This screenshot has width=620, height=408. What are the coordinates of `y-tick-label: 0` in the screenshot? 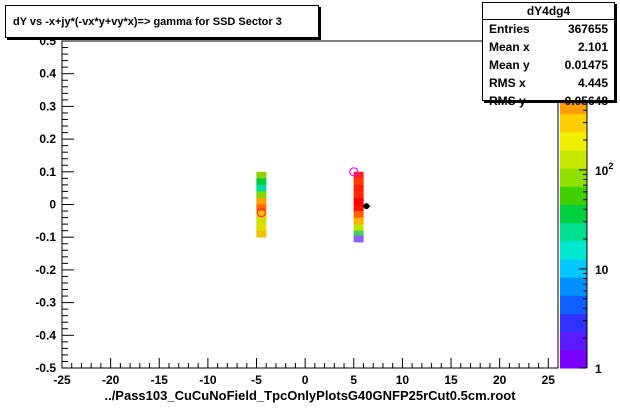 It's located at (52, 205).